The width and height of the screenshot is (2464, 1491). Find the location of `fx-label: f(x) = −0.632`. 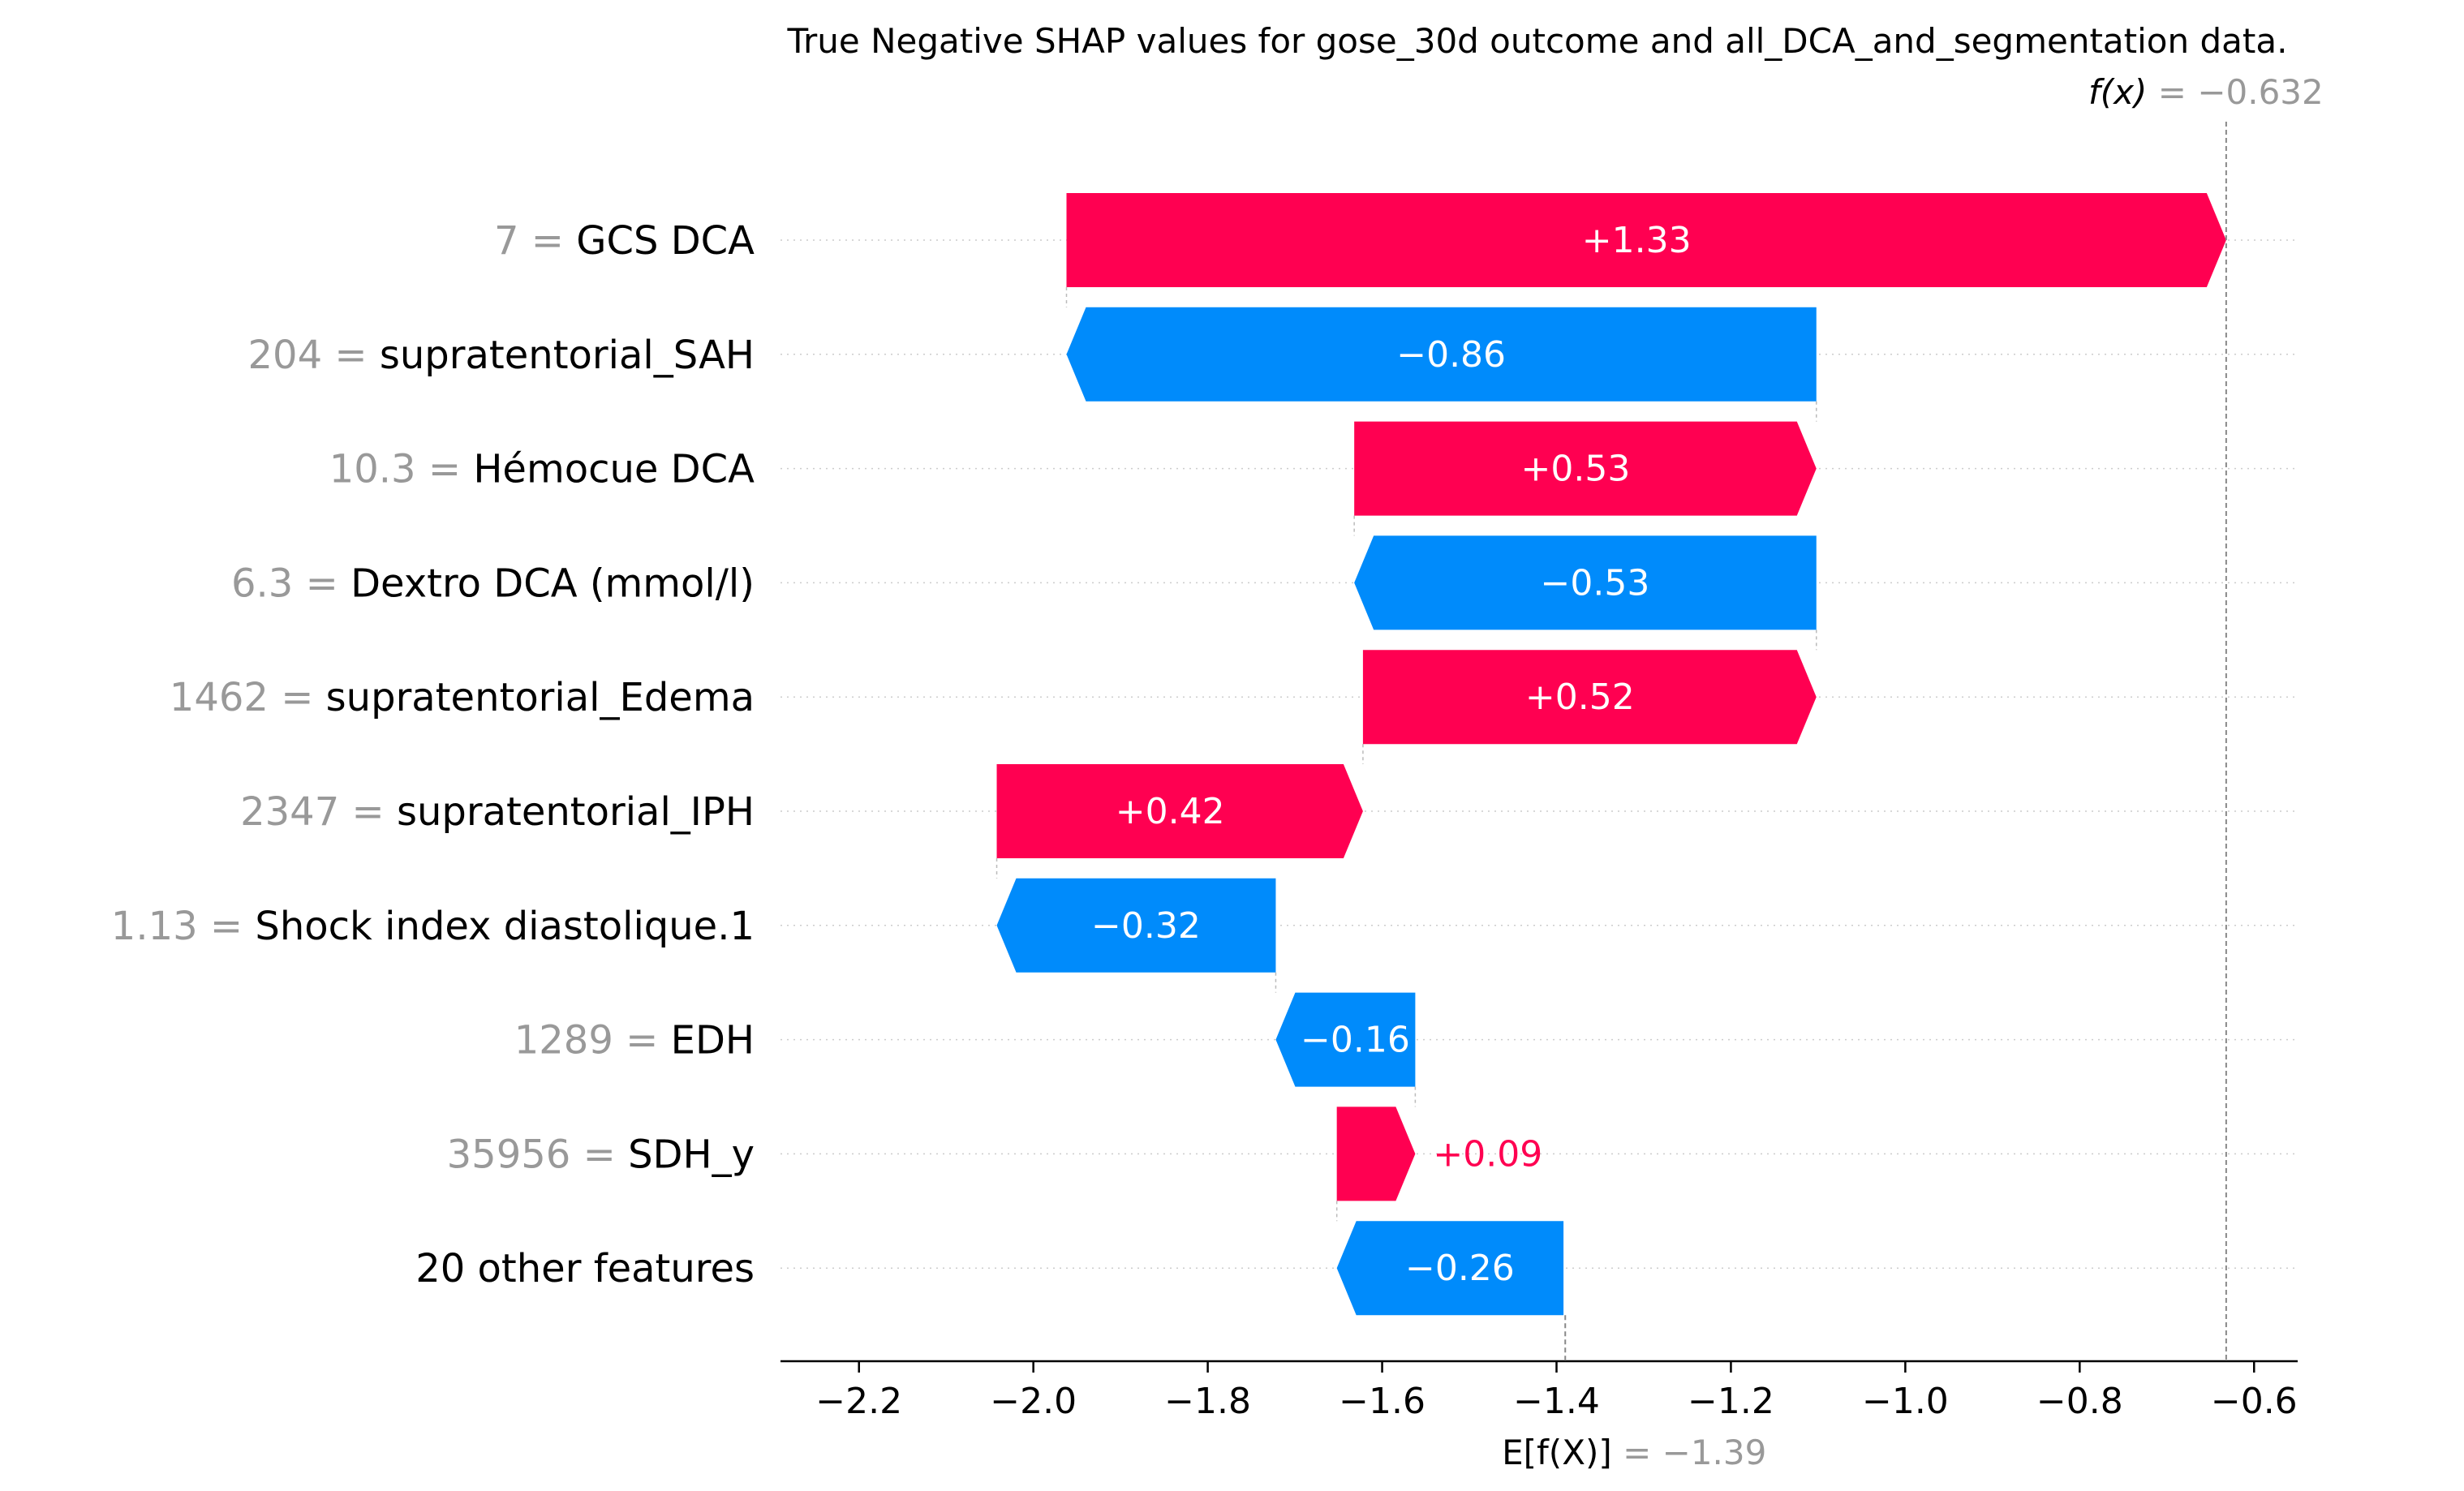

fx-label: f(x) = −0.632 is located at coordinates (2206, 92).